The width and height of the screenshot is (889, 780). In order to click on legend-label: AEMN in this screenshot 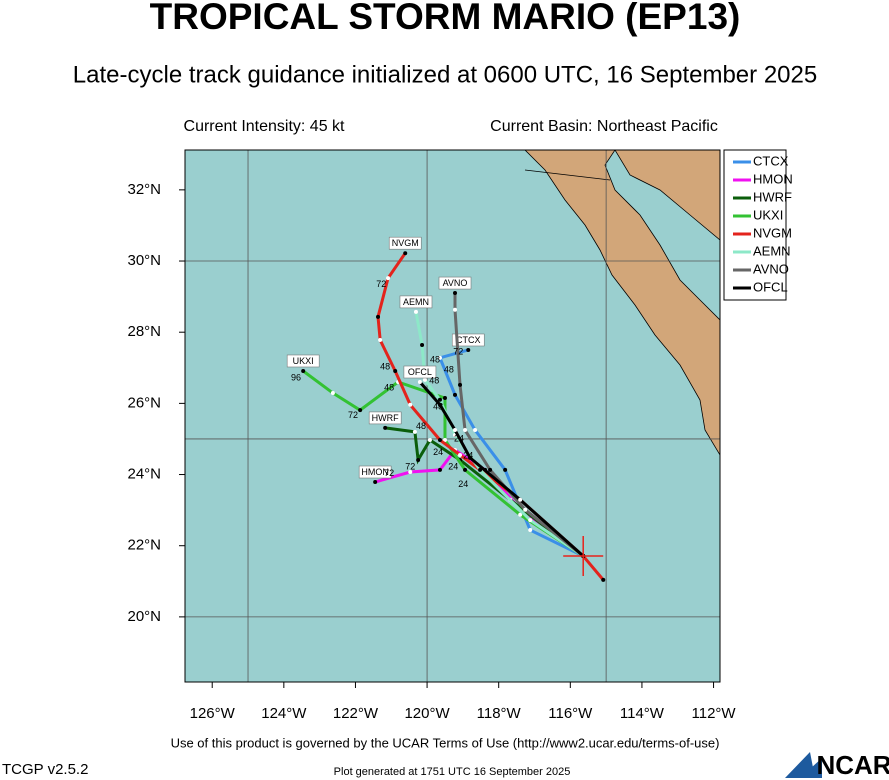, I will do `click(772, 250)`.